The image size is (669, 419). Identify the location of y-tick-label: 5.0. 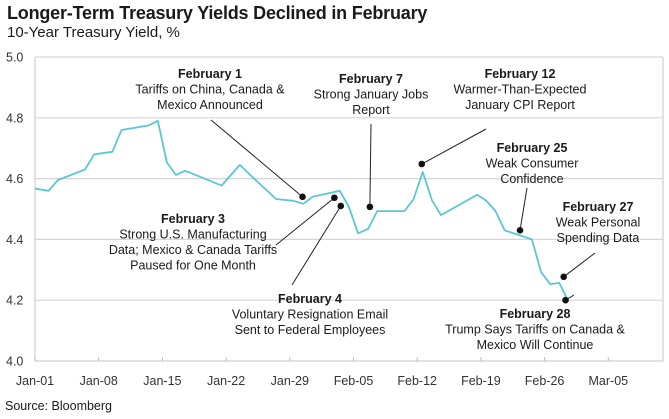
(14, 58).